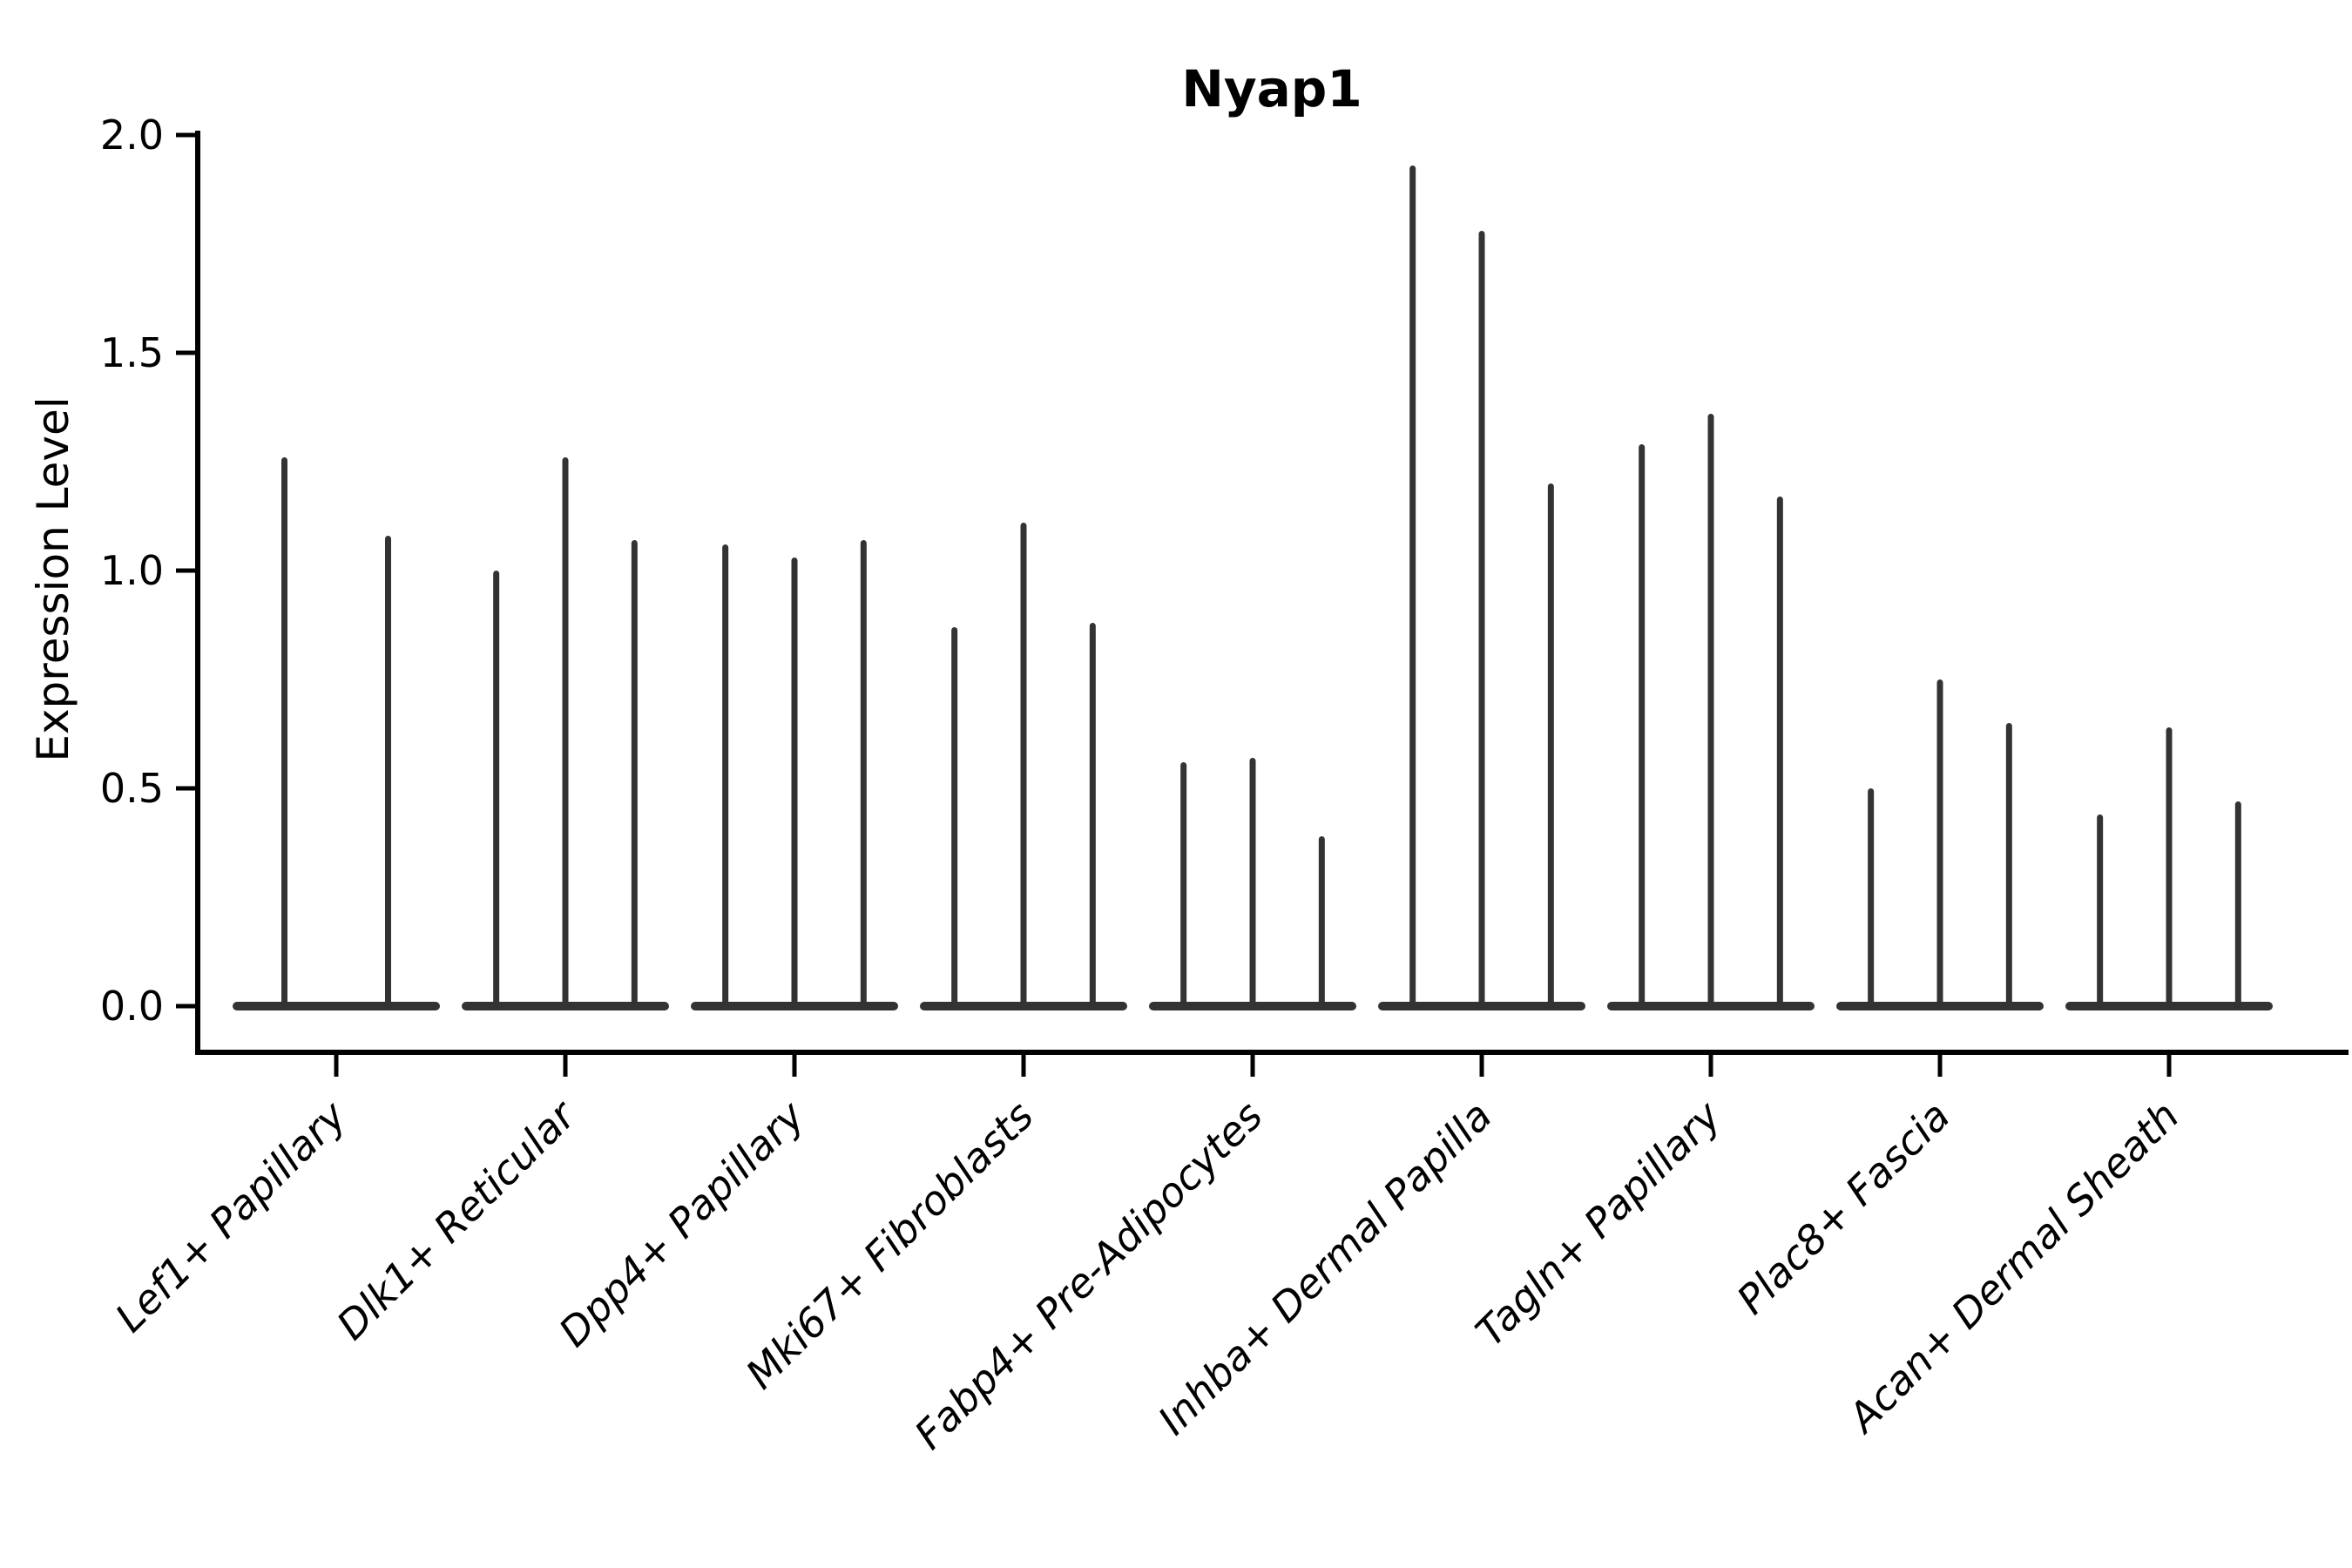 Image resolution: width=2352 pixels, height=1568 pixels. Describe the element at coordinates (132, 352) in the screenshot. I see `y-tick-label: 1.5` at that location.